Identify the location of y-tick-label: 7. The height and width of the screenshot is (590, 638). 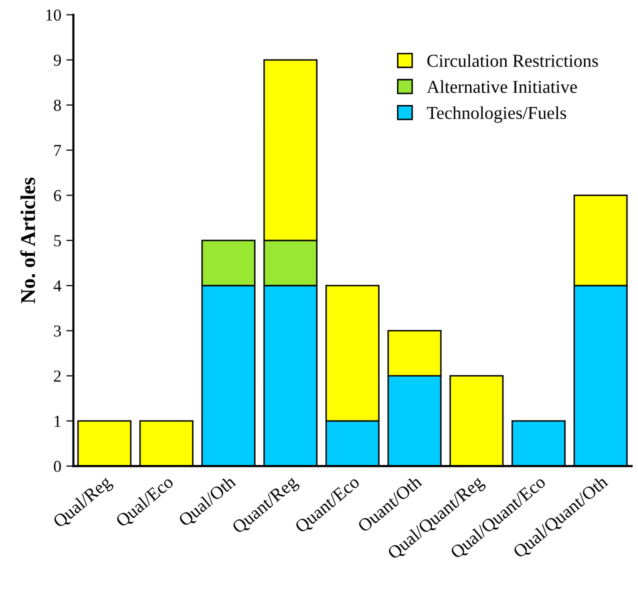
(58, 150).